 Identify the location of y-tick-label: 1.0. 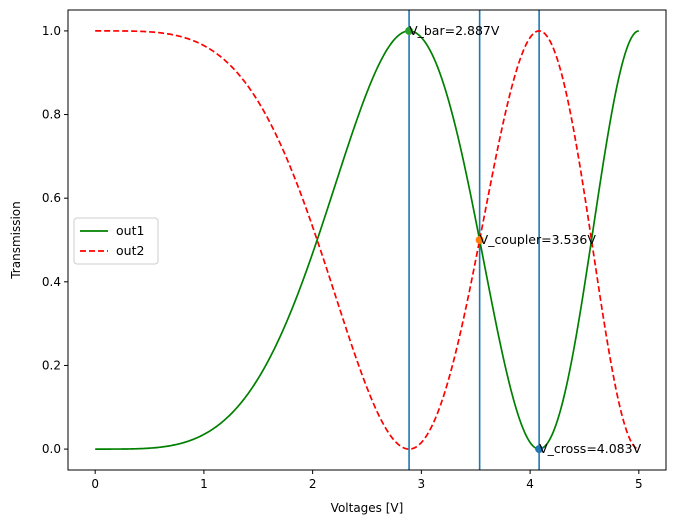
(51, 31).